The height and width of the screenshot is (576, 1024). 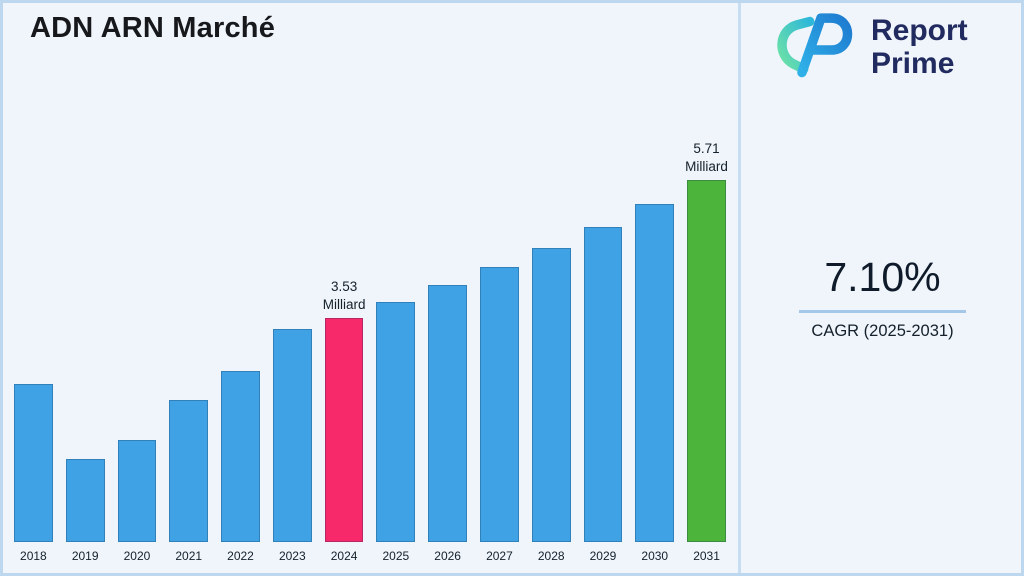 What do you see at coordinates (882, 311) in the screenshot?
I see `cagr-underline` at bounding box center [882, 311].